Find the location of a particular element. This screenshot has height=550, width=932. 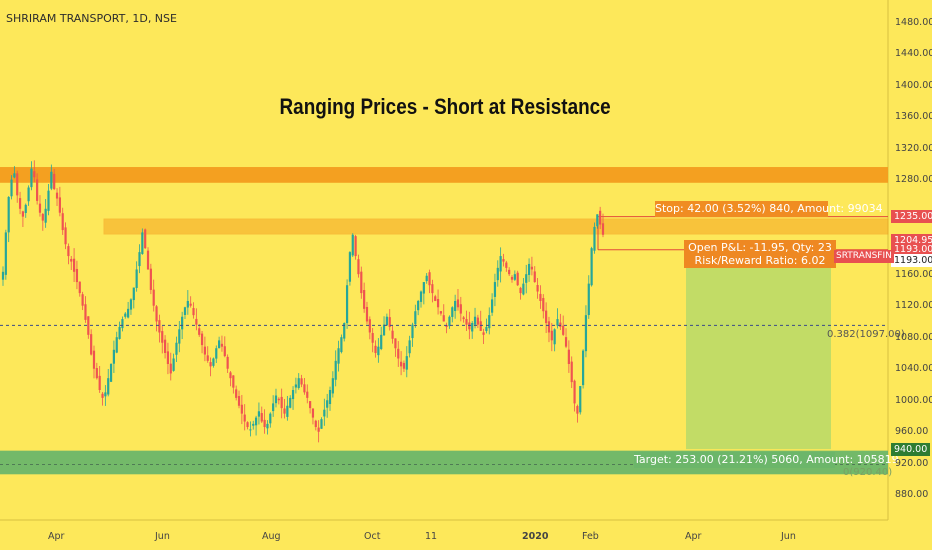

x-axis-tick-label: Aug is located at coordinates (271, 536).